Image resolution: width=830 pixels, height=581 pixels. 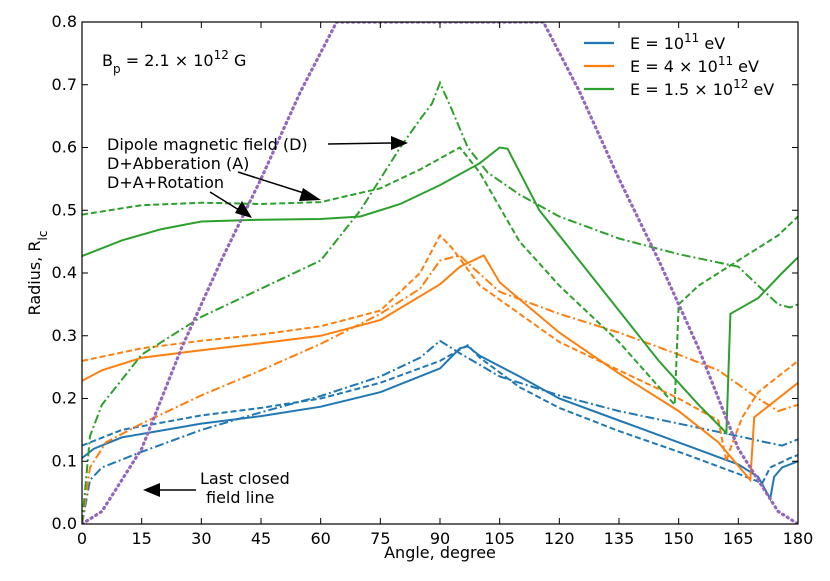 What do you see at coordinates (243, 209) in the screenshot?
I see `arrow-rotation-head` at bounding box center [243, 209].